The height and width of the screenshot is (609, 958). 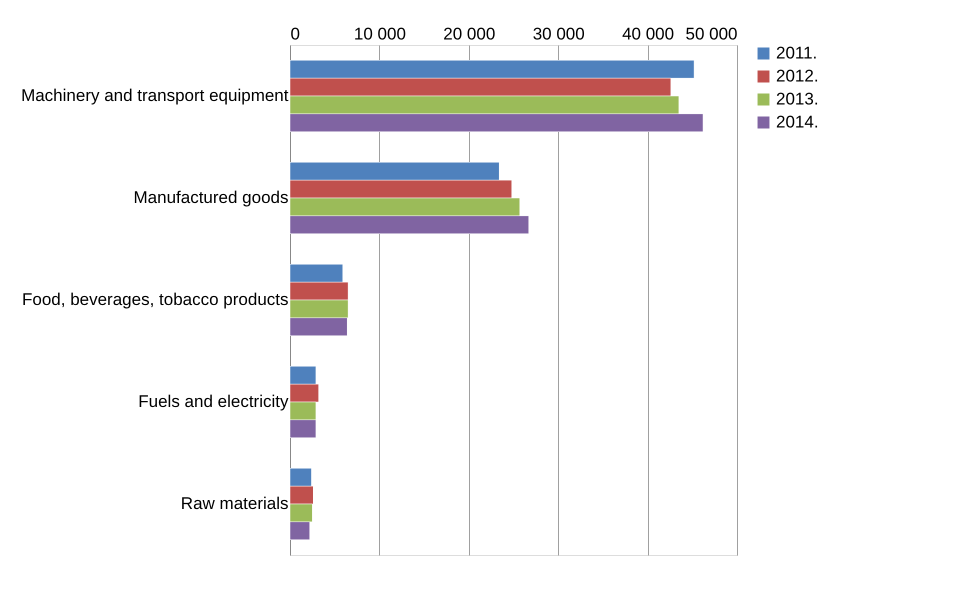 I want to click on x-tick-label: 0, so click(x=295, y=34).